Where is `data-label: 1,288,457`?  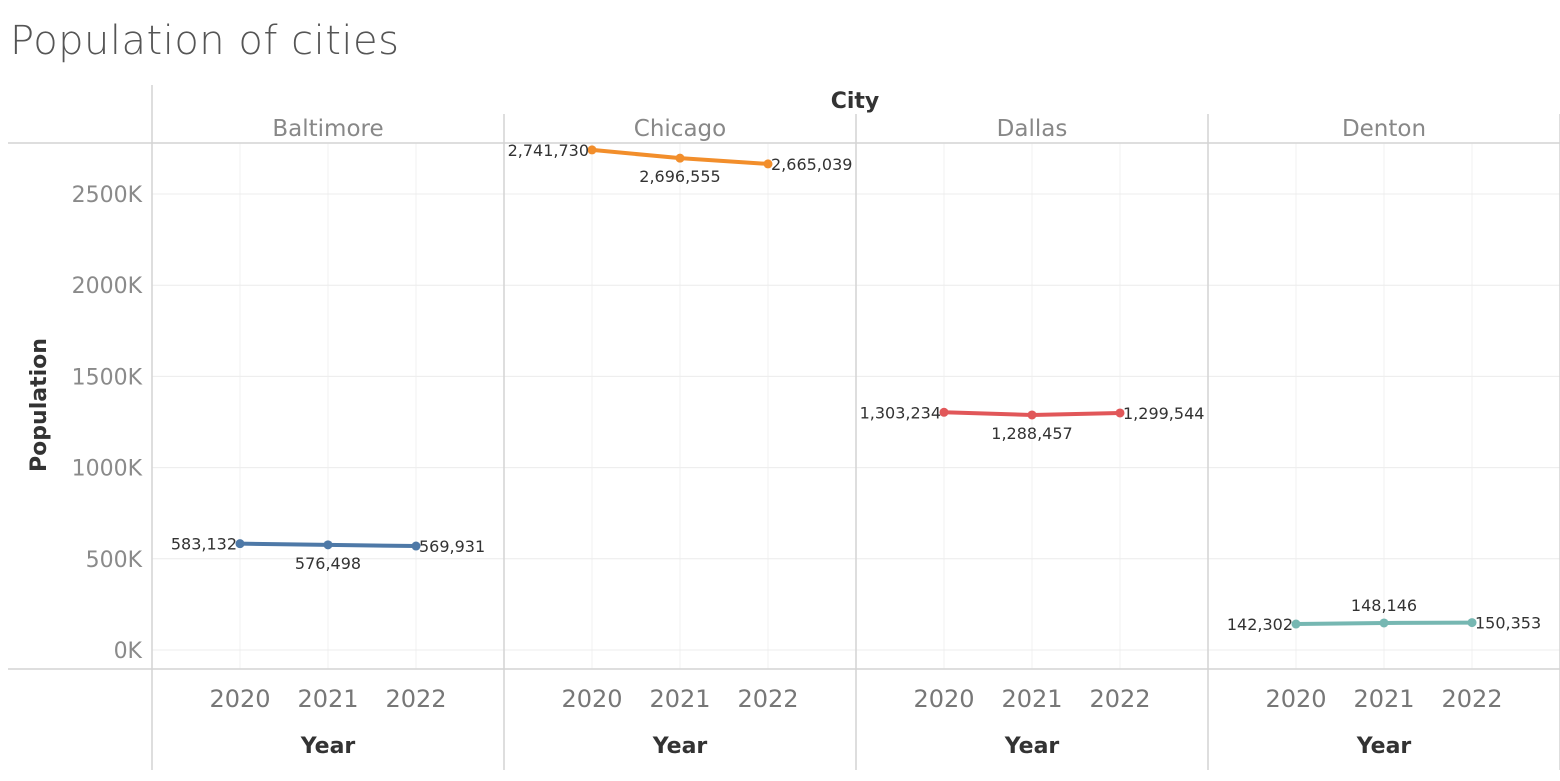
data-label: 1,288,457 is located at coordinates (1031, 433).